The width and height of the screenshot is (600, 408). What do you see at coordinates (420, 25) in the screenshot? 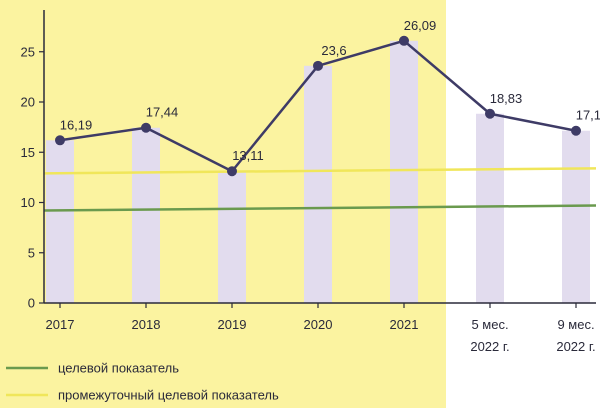
I see `data-label-4: 26,09` at bounding box center [420, 25].